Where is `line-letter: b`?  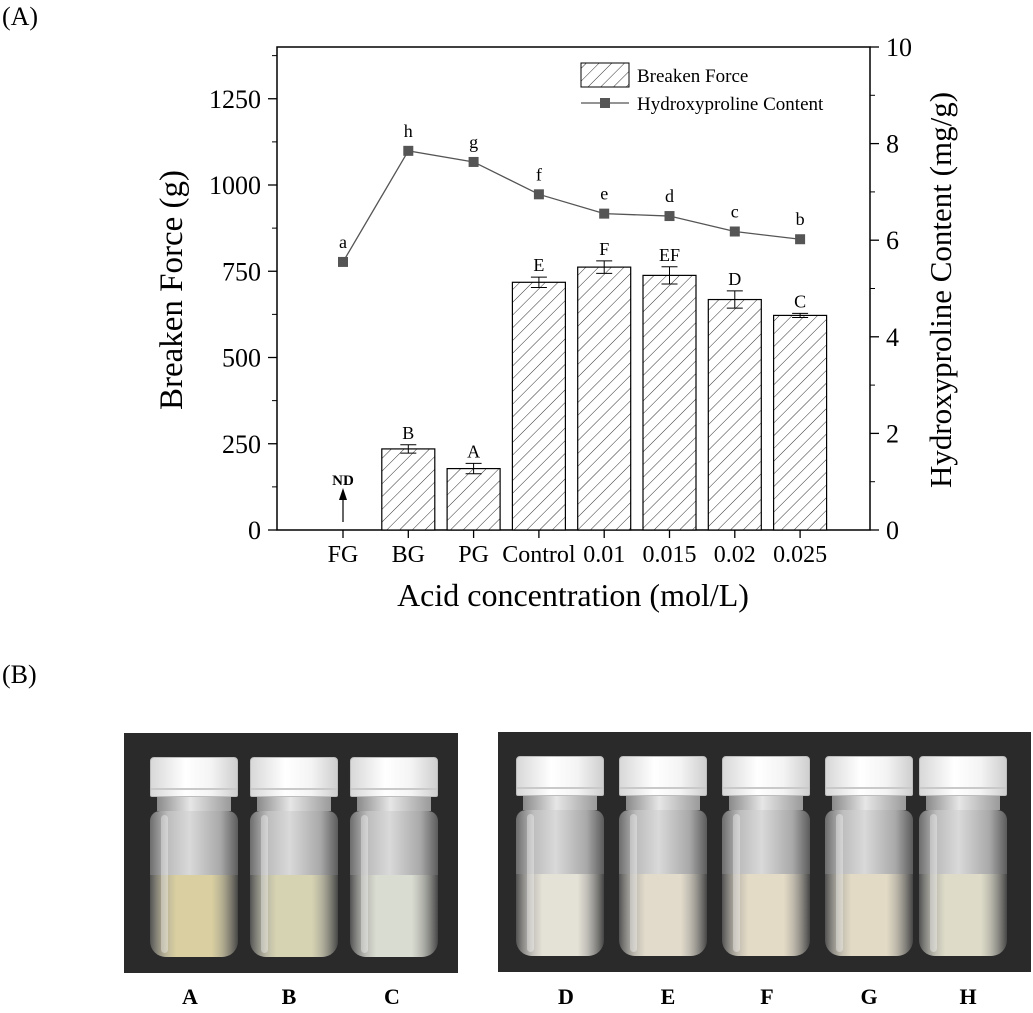 line-letter: b is located at coordinates (800, 219).